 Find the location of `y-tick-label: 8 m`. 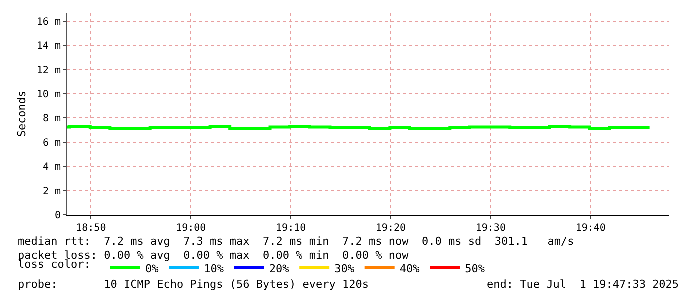

y-tick-label: 8 m is located at coordinates (51, 119).